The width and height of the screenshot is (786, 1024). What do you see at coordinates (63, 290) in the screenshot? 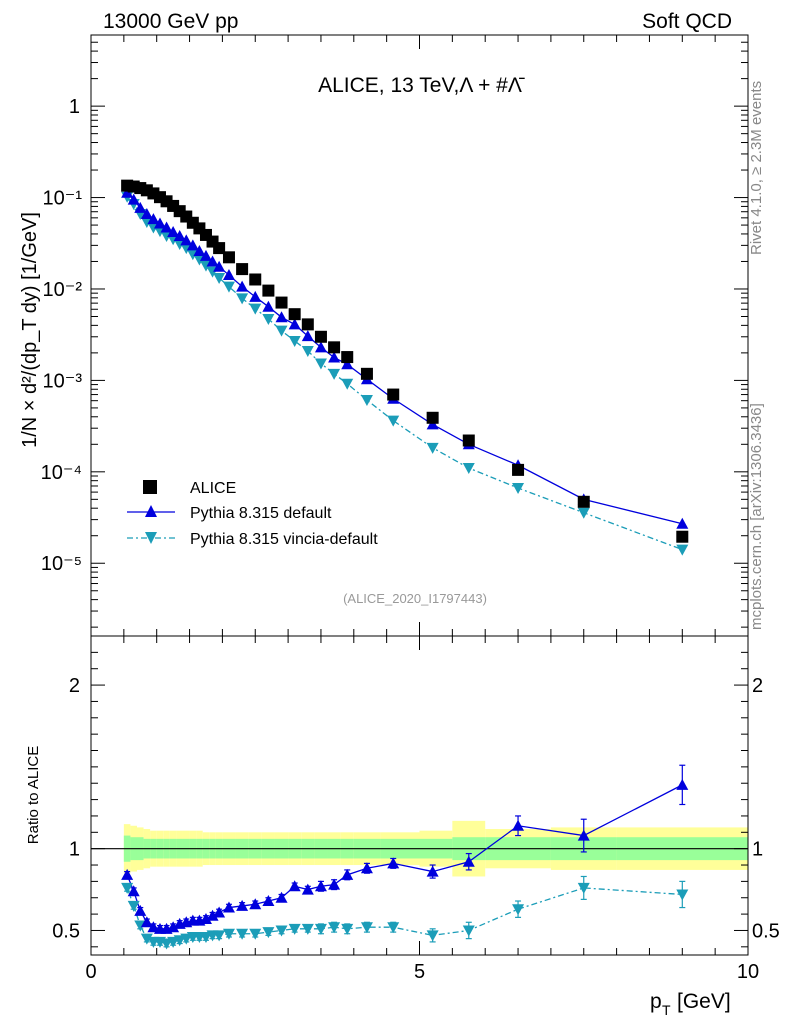
I see `main-y-tick-label: 10⁻²` at bounding box center [63, 290].